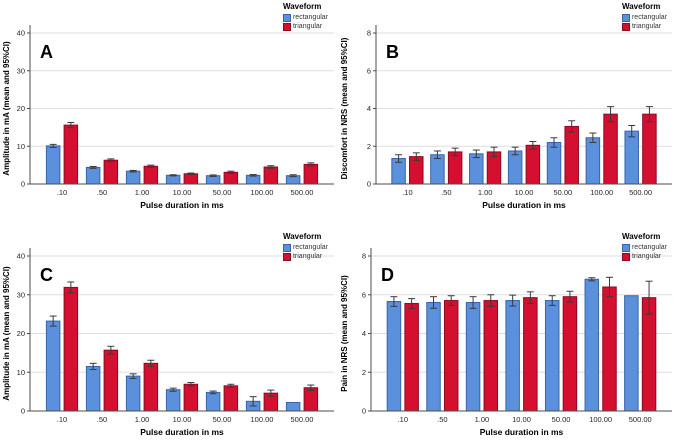 The height and width of the screenshot is (440, 677). What do you see at coordinates (364, 411) in the screenshot?
I see `y-tick-label: 0` at bounding box center [364, 411].